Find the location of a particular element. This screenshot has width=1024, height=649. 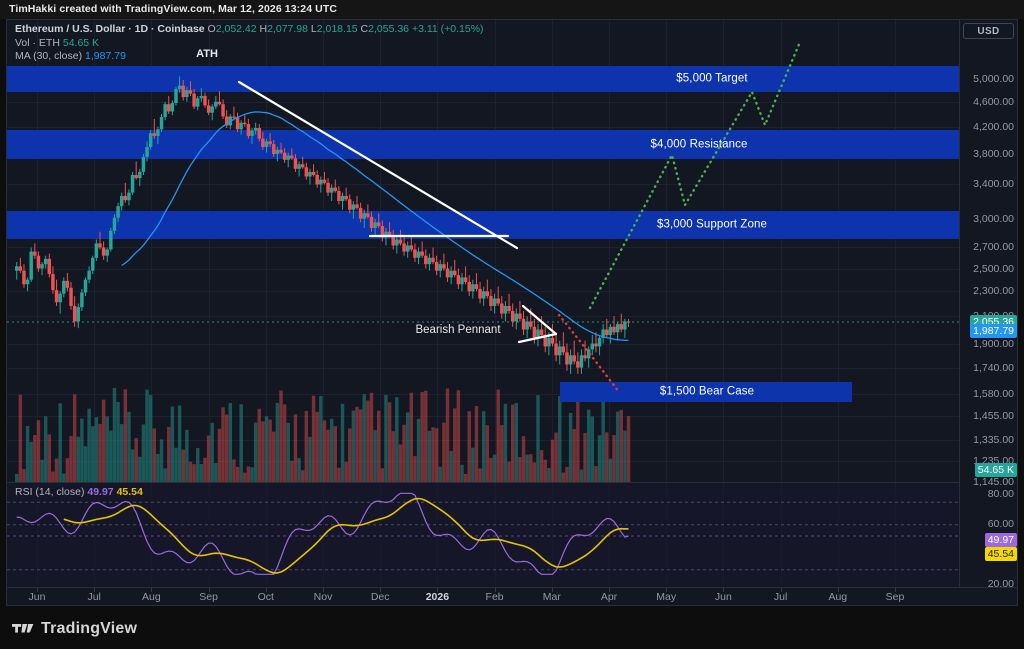

time-axis-label: Mar is located at coordinates (551, 597).